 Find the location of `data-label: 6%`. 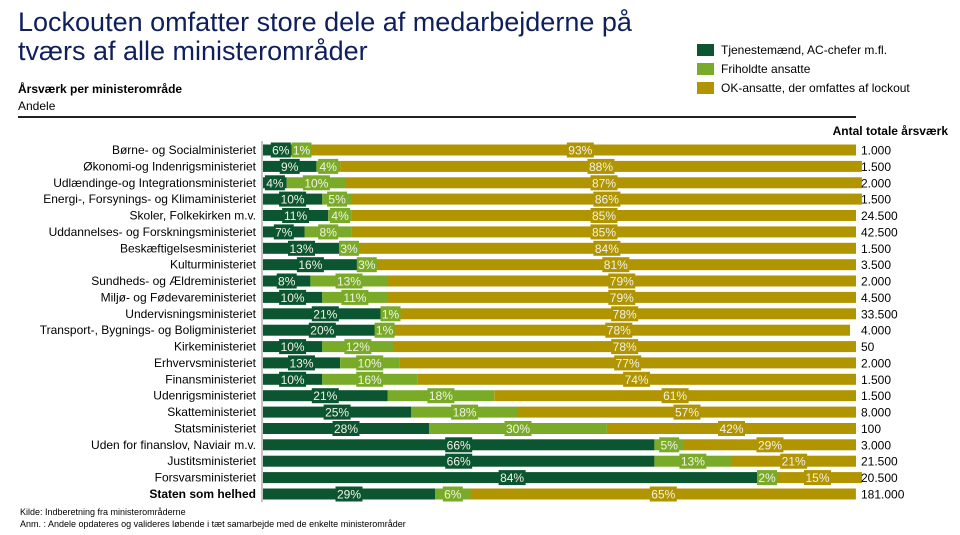

data-label: 6% is located at coordinates (453, 494).